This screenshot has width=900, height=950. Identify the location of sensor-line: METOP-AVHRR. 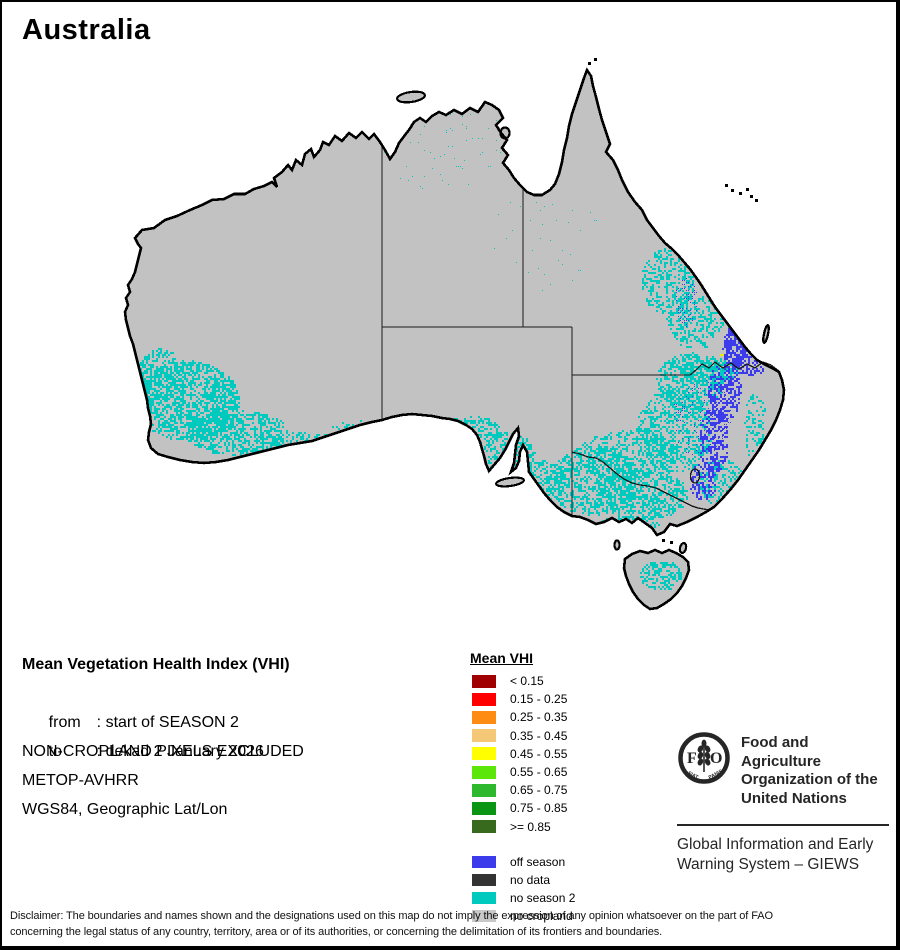
(80, 780).